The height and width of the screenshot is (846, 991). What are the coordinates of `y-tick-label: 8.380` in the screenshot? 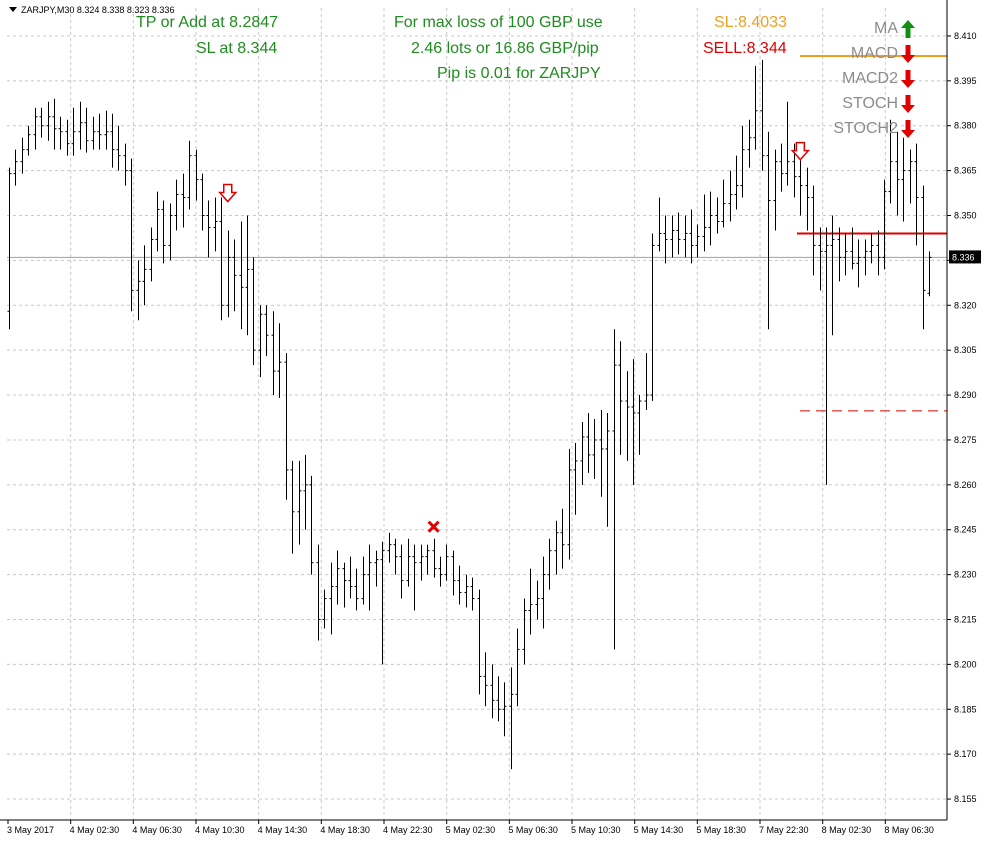 It's located at (965, 126).